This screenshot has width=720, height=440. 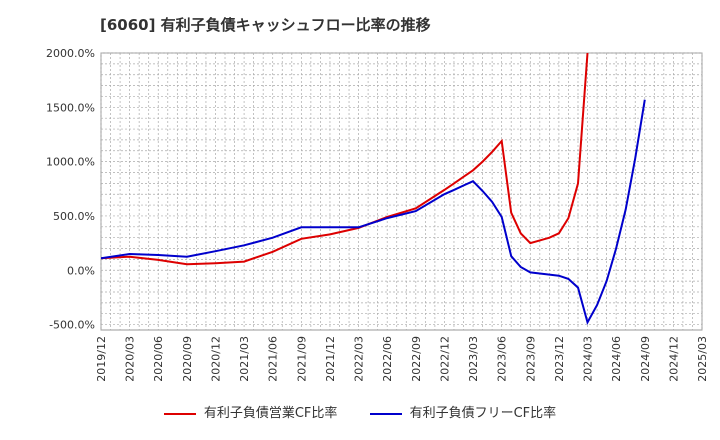 I want to click on x-tick-label: 2024/06, so click(x=616, y=359).